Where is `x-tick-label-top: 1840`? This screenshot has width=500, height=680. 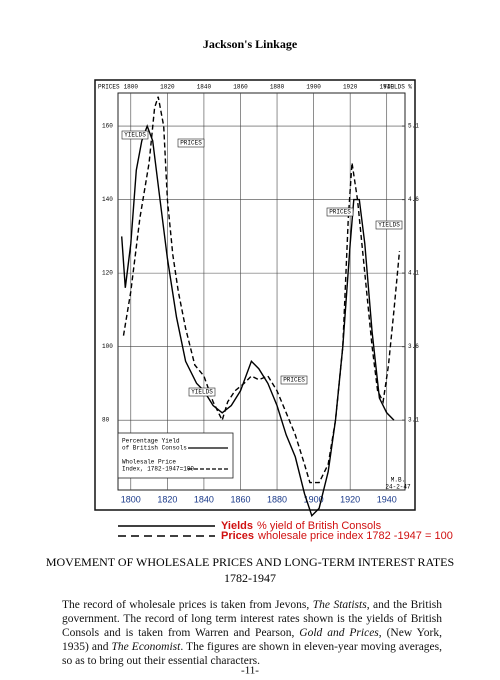 x-tick-label-top: 1840 is located at coordinates (204, 87).